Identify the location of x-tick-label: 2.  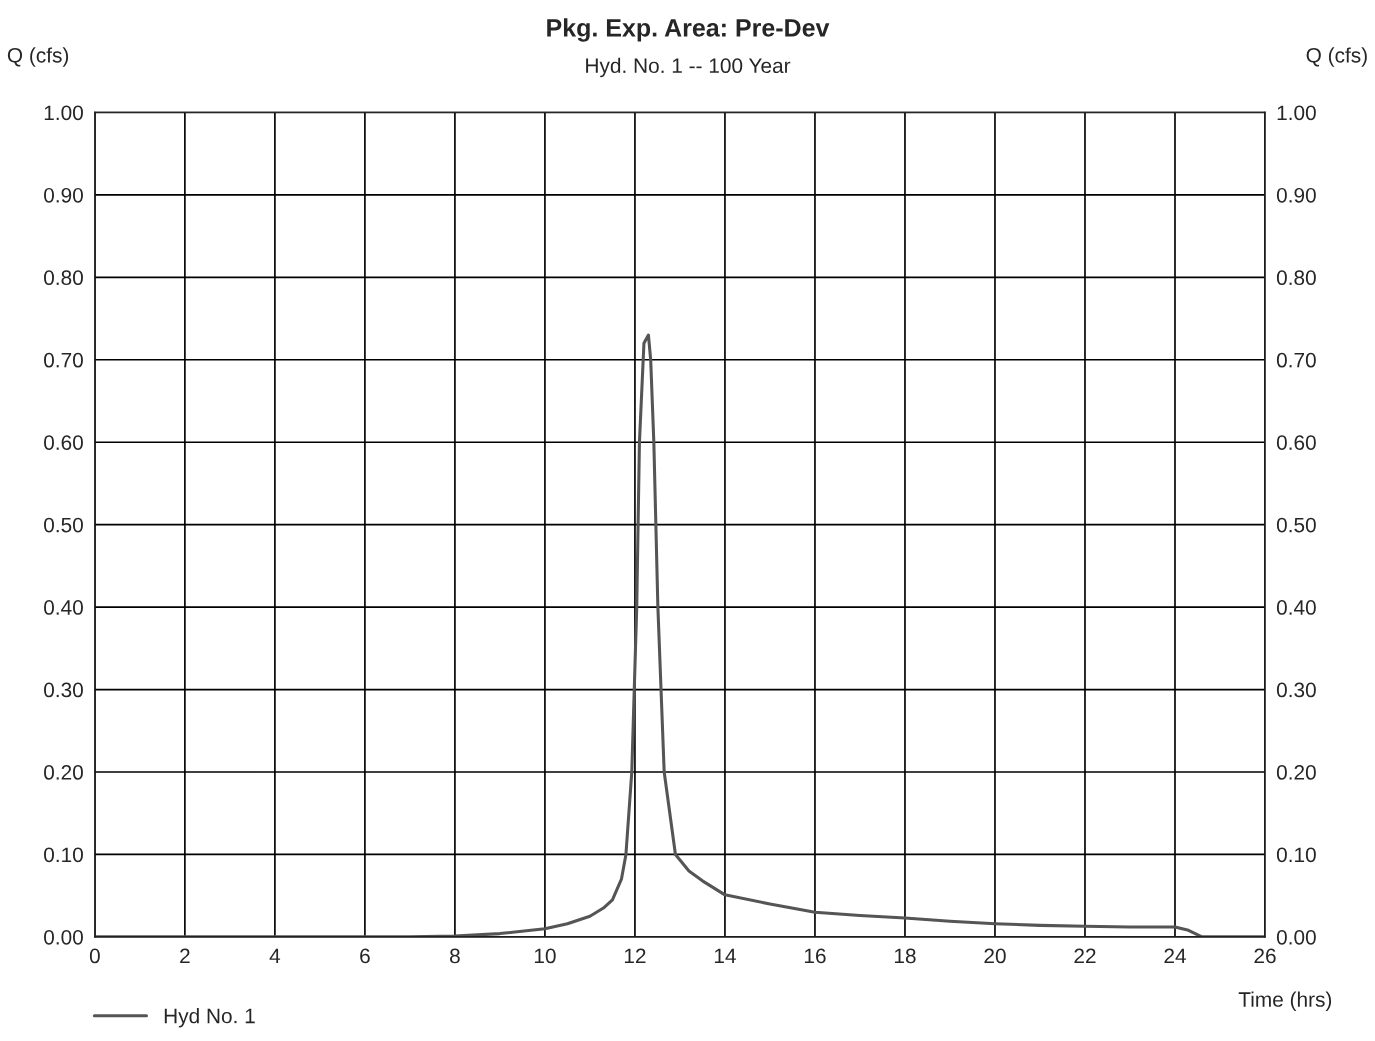
(185, 956).